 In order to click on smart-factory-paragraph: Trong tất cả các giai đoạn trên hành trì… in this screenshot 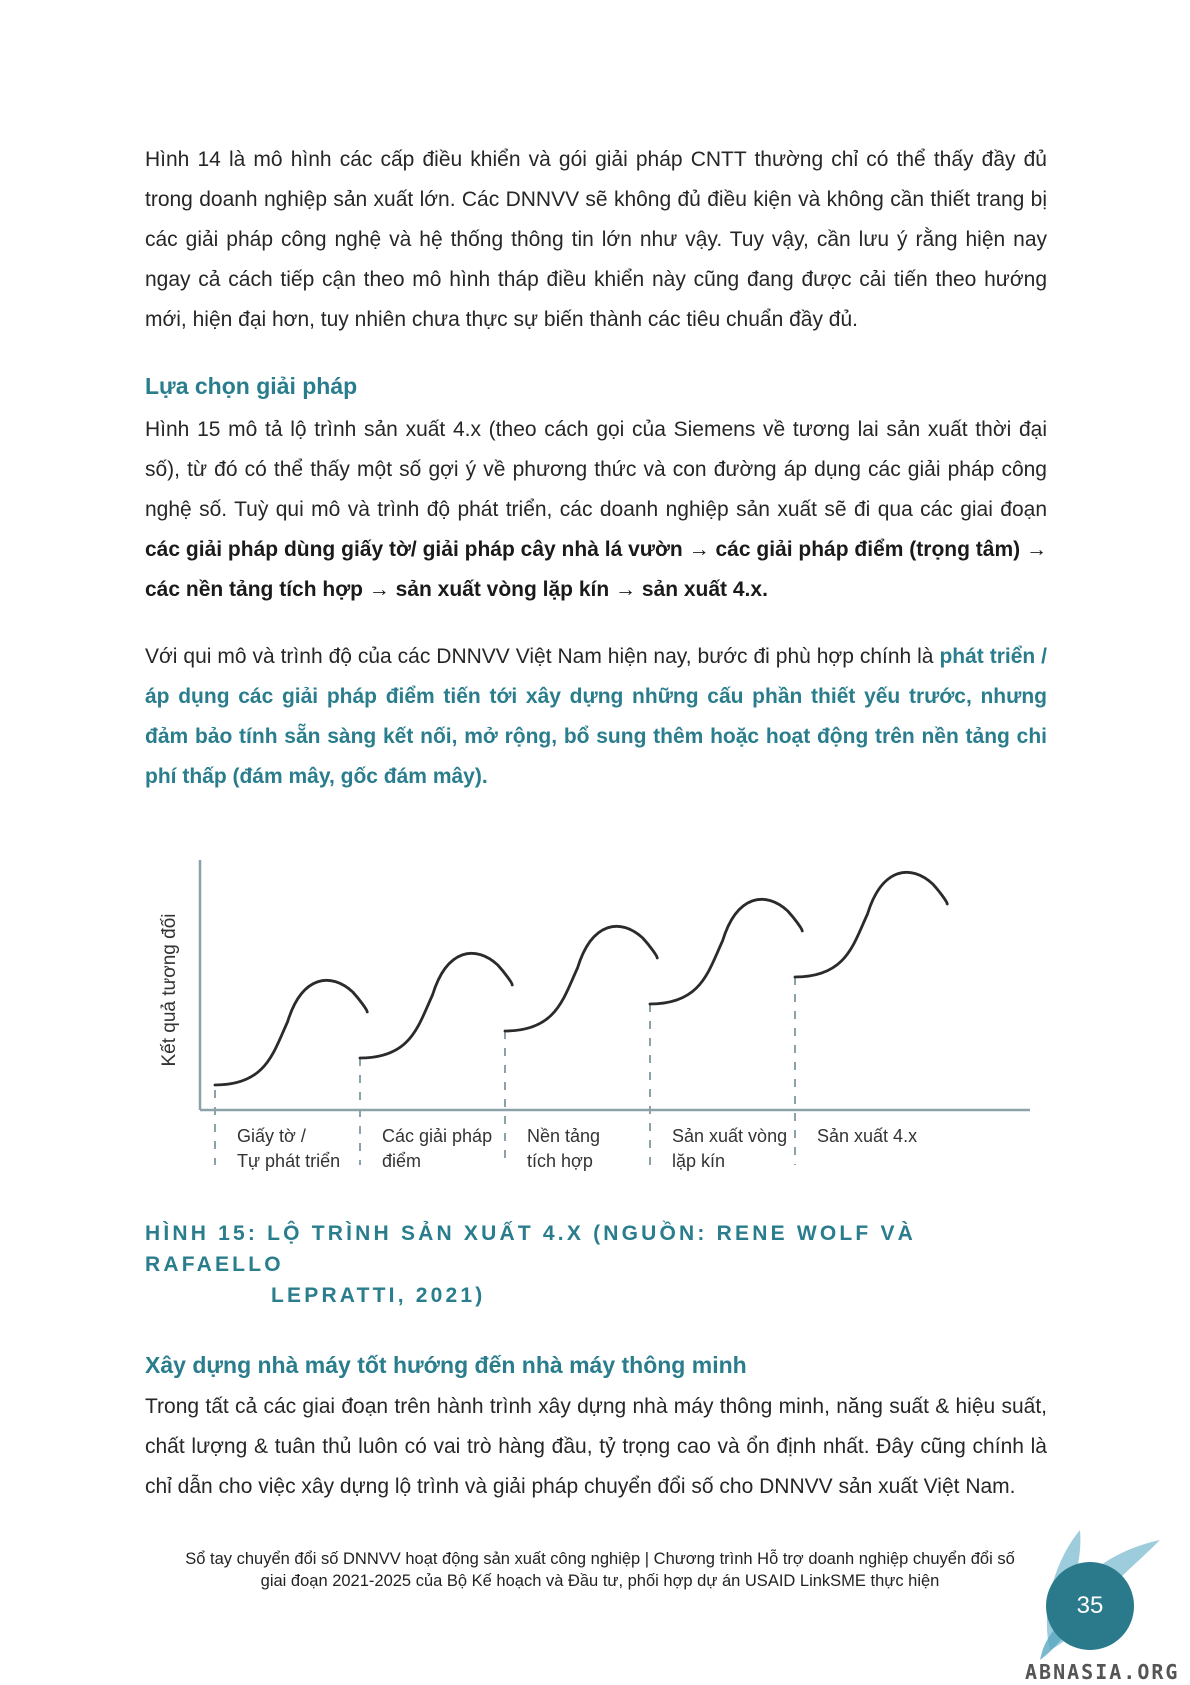, I will do `click(596, 1446)`.